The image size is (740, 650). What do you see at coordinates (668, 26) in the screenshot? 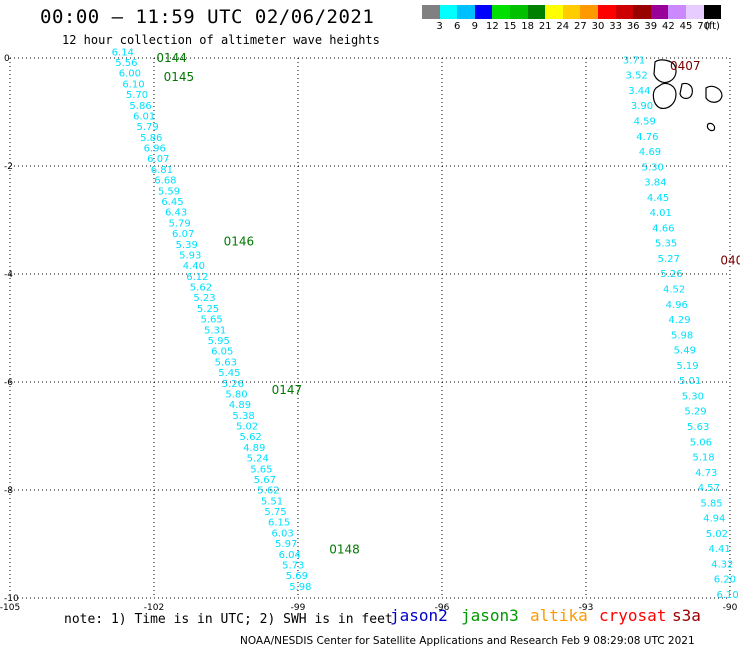
I see `legend-label: 42` at bounding box center [668, 26].